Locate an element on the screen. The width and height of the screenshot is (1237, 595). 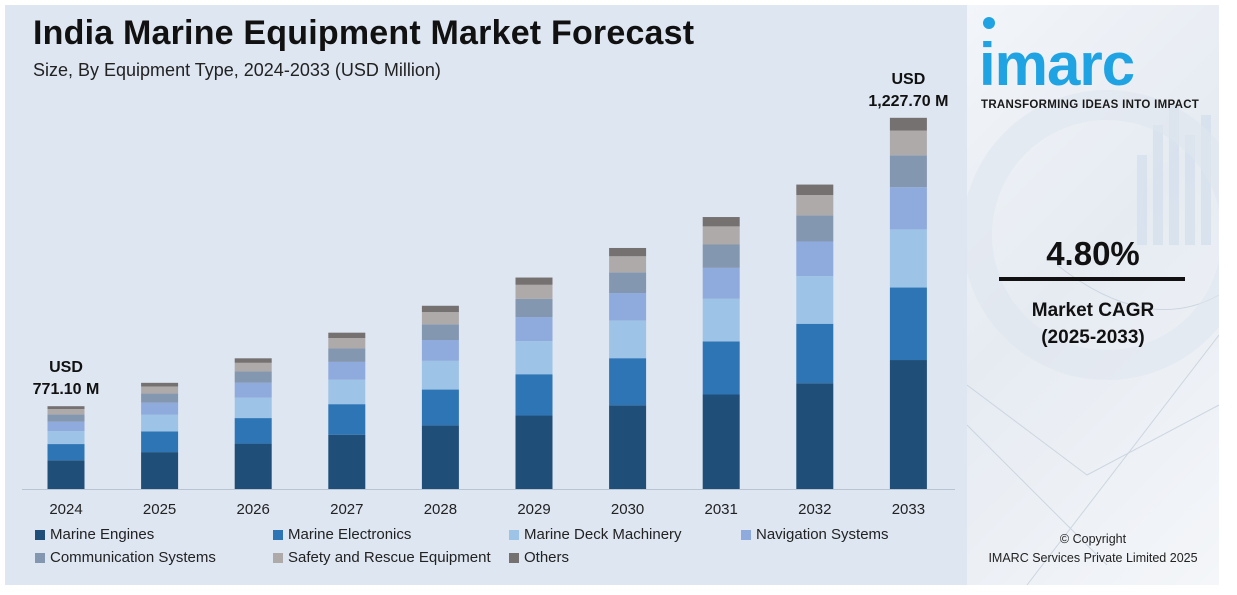
legend-label: Safety and Rescue Equipment is located at coordinates (389, 557).